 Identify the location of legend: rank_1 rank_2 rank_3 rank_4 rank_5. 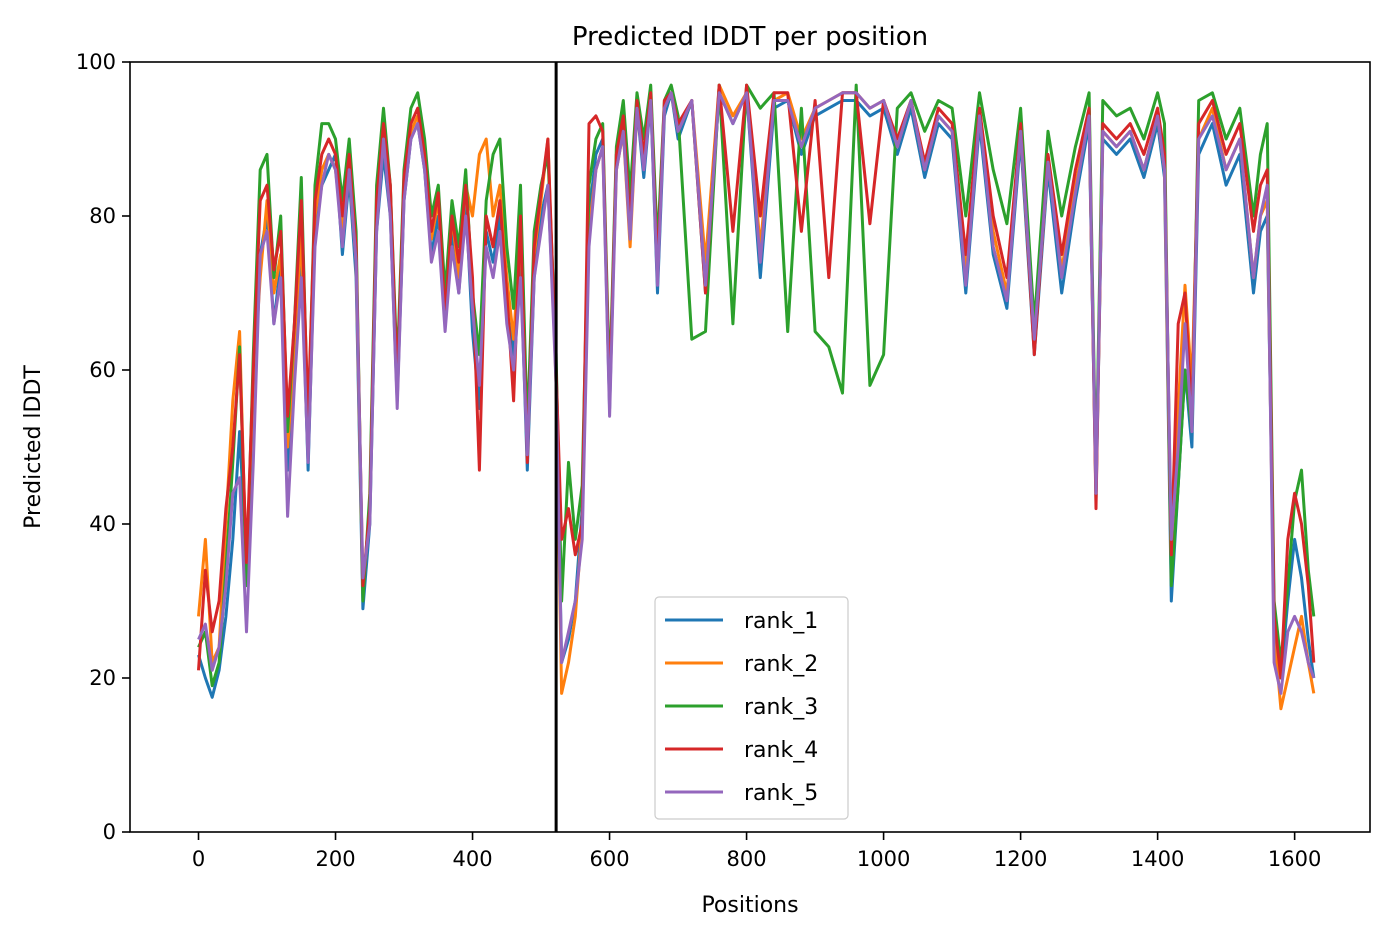
(751, 708).